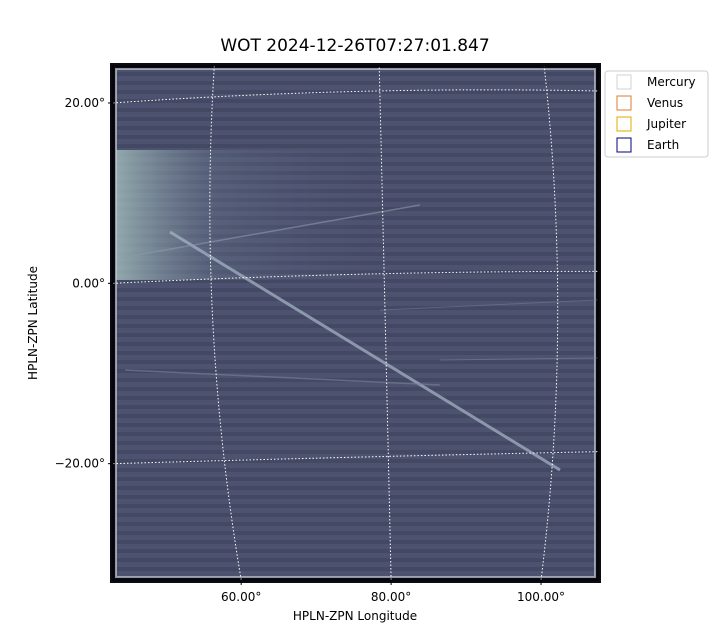 This screenshot has height=644, width=720. I want to click on legend-label: Jupiter, so click(666, 124).